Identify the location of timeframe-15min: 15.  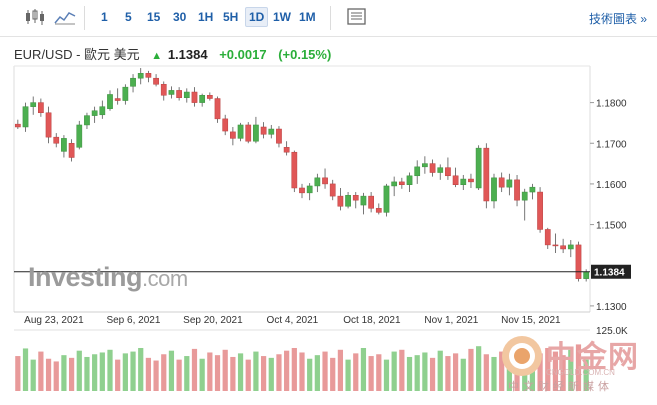
(154, 17).